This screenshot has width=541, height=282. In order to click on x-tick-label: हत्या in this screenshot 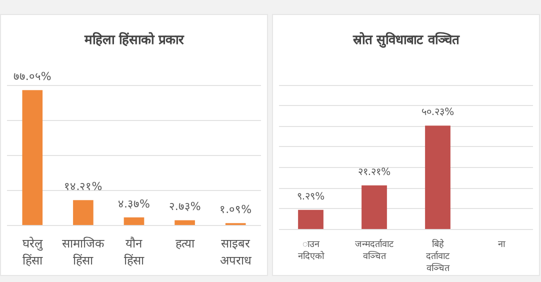, I will do `click(185, 243)`.